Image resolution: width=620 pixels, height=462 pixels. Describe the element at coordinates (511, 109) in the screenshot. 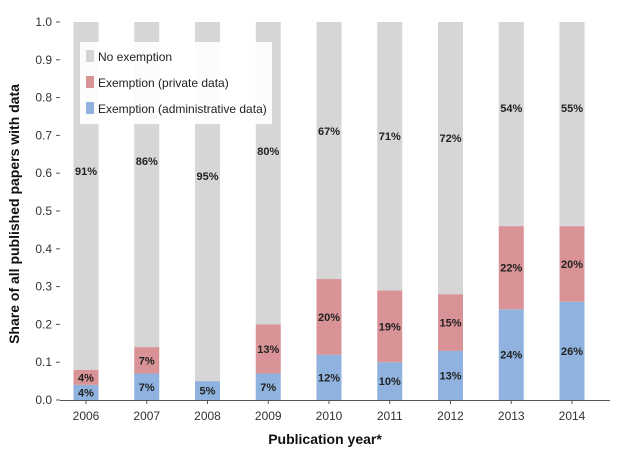

I see `bar-label-2013-2: 54%` at that location.